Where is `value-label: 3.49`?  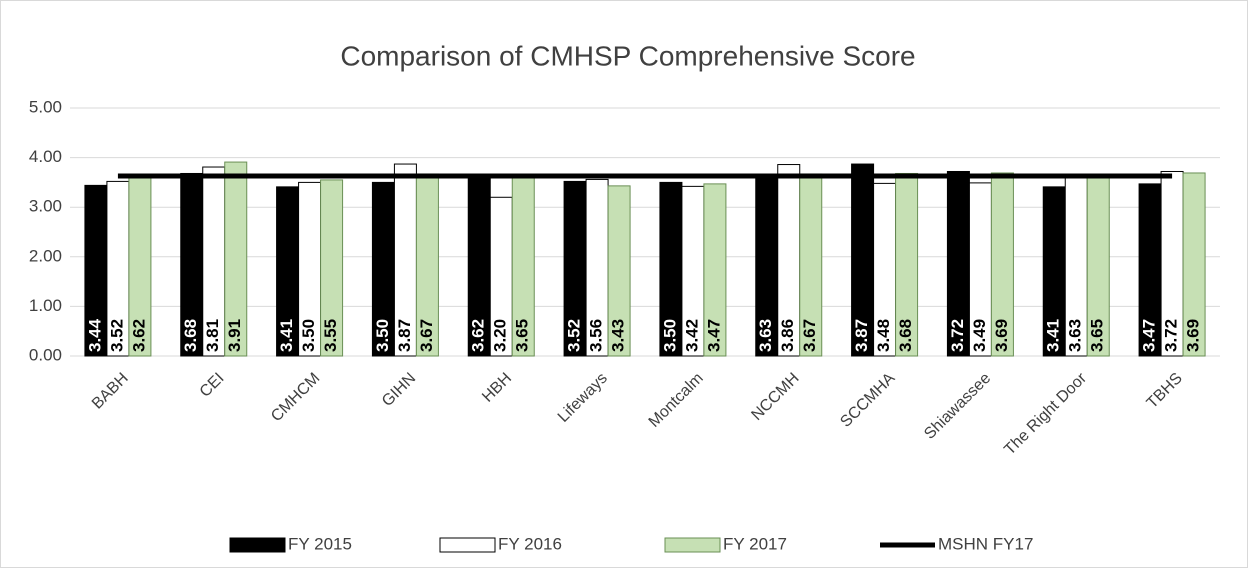 value-label: 3.49 is located at coordinates (979, 335).